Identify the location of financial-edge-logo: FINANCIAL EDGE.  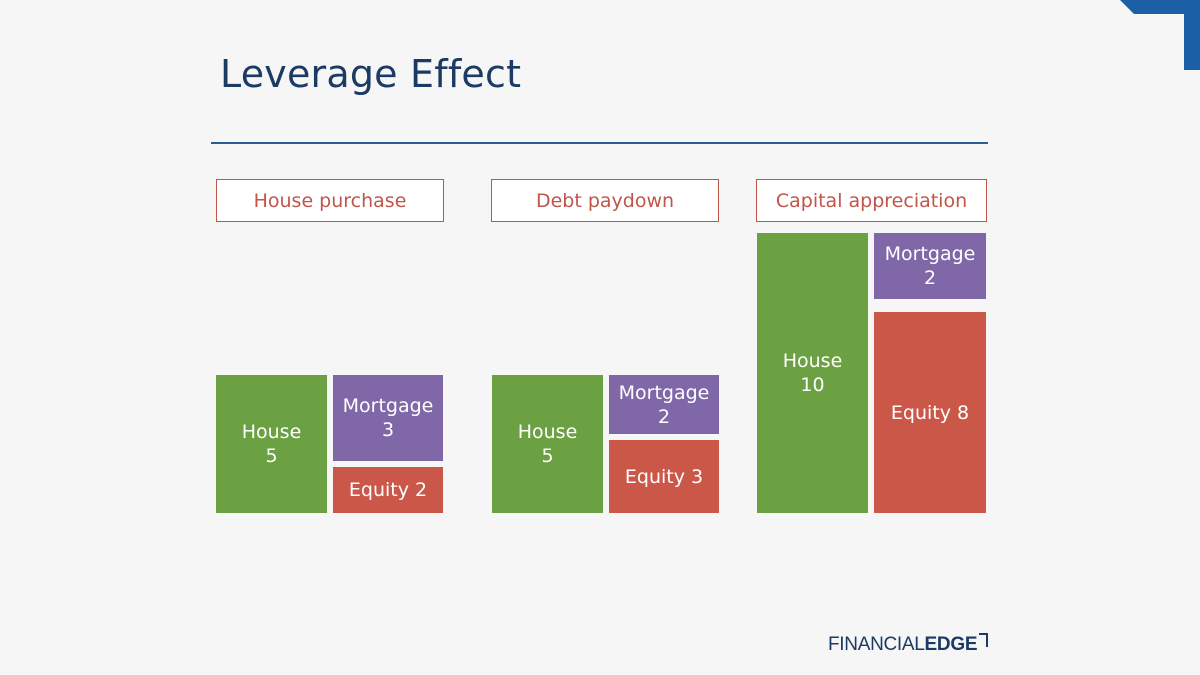
(908, 645).